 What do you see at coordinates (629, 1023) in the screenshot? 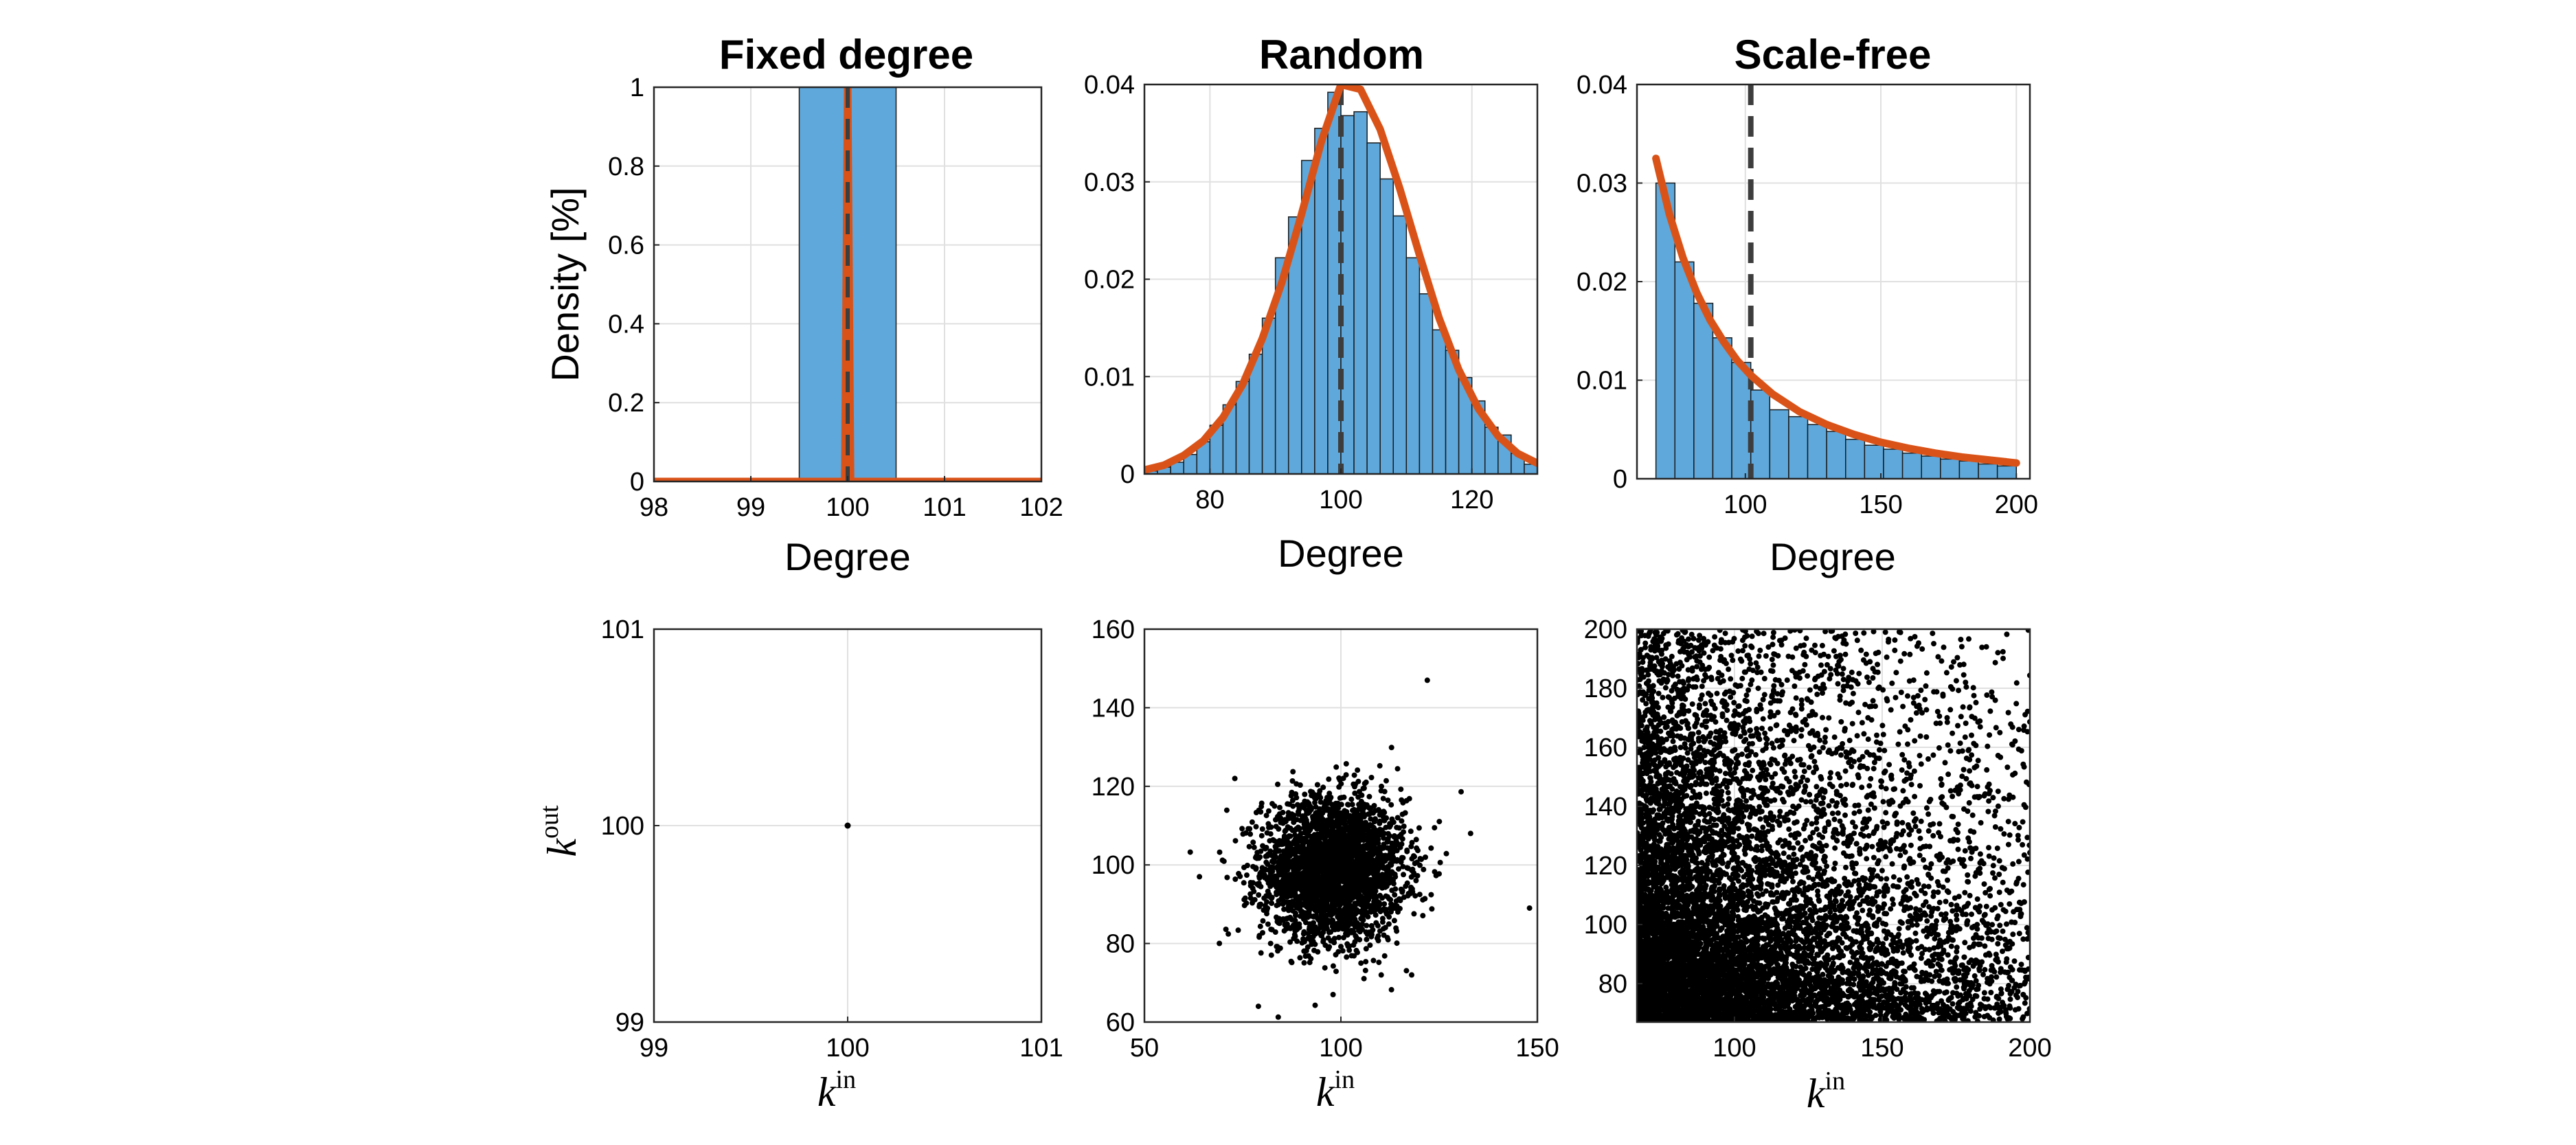
I see `y-tick-label: 99` at bounding box center [629, 1023].